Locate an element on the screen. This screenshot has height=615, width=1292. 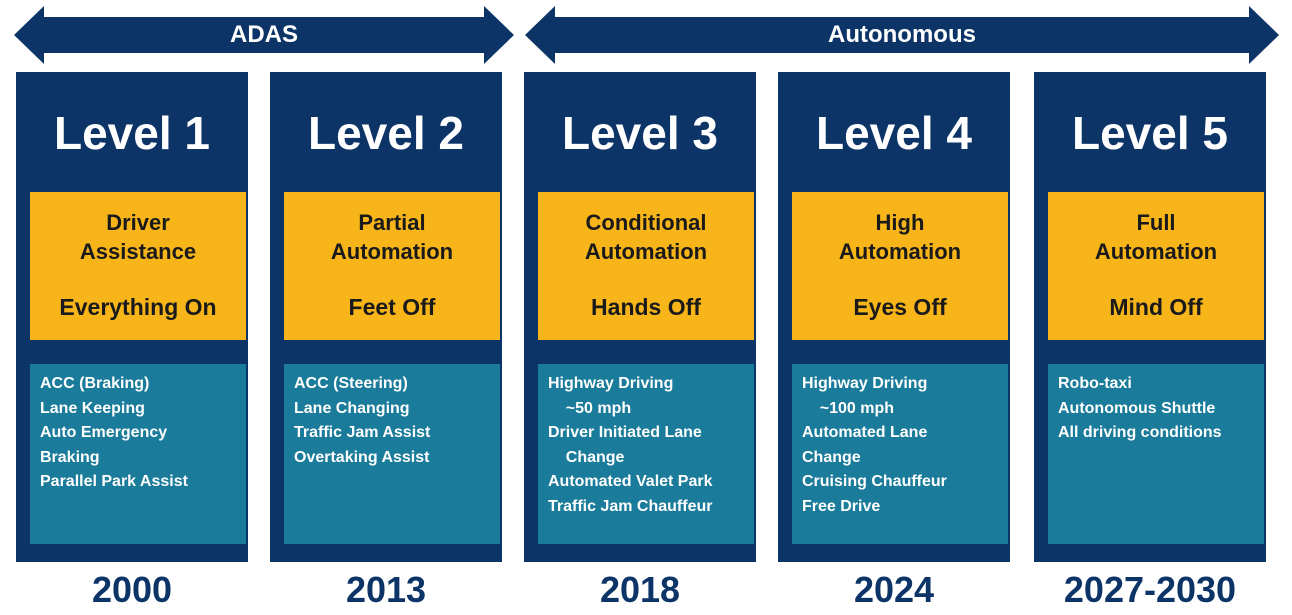
mode-tagline: Mind Off is located at coordinates (1156, 307).